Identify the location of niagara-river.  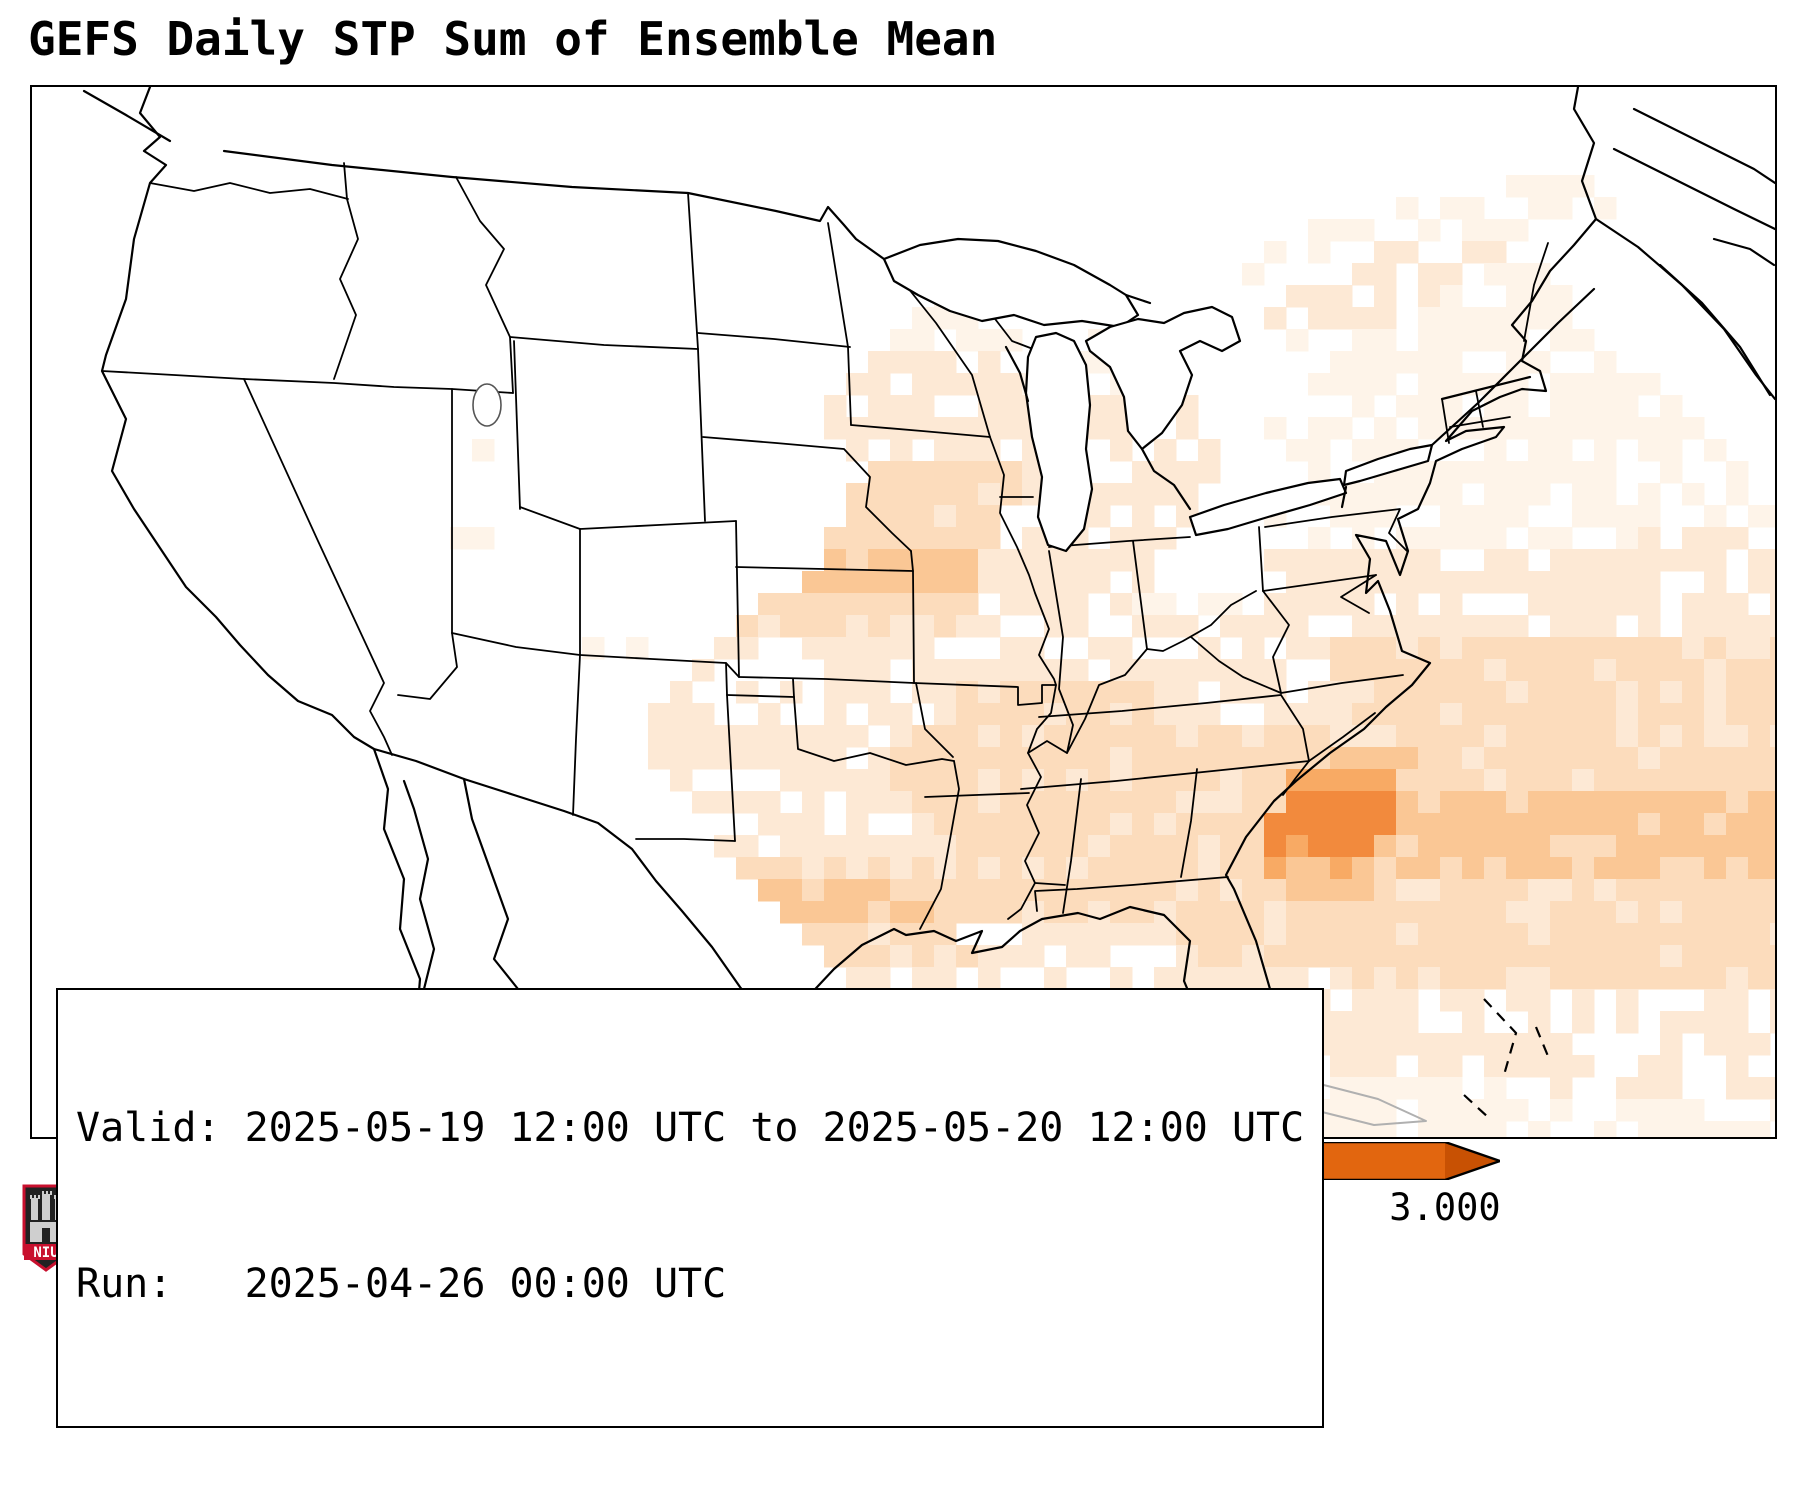
(1344, 497).